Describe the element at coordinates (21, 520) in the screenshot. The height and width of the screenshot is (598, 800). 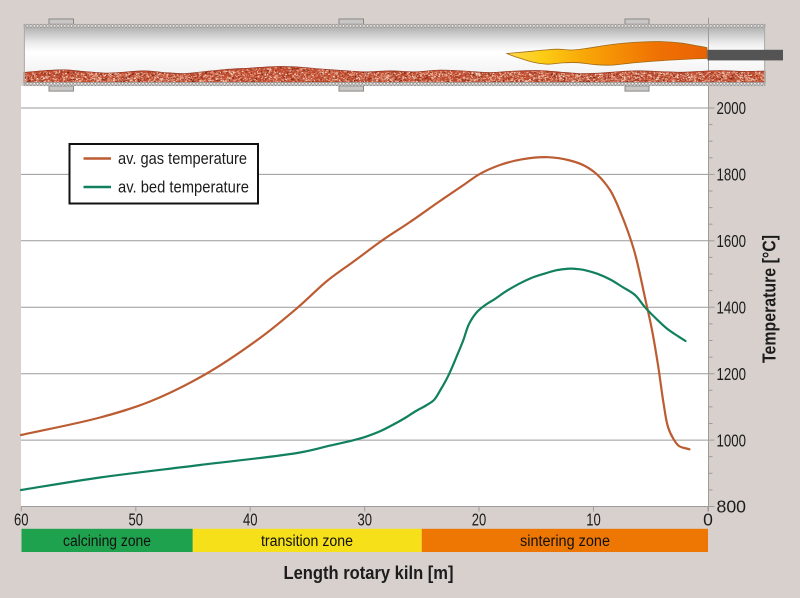
I see `svg-text: 60` at that location.